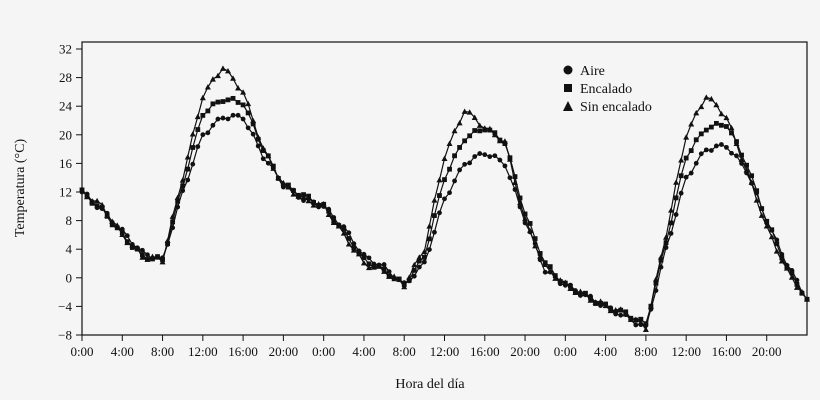 This screenshot has height=400, width=820. I want to click on legend-square-icon, so click(568, 88).